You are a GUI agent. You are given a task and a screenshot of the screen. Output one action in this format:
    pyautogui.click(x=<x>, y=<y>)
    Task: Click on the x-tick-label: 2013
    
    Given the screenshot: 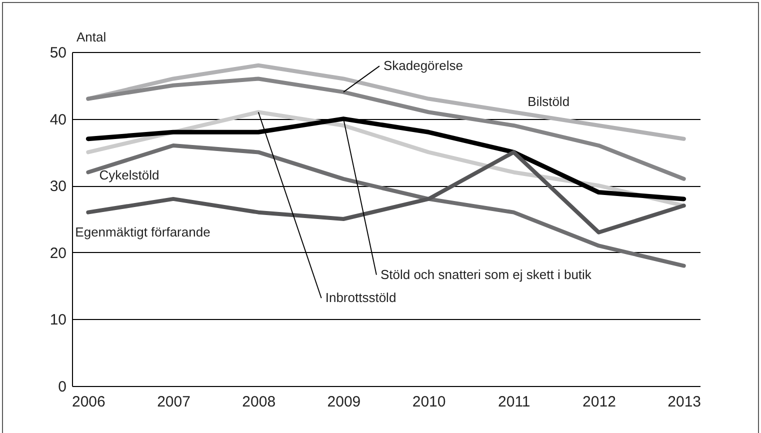 What is the action you would take?
    pyautogui.click(x=685, y=402)
    